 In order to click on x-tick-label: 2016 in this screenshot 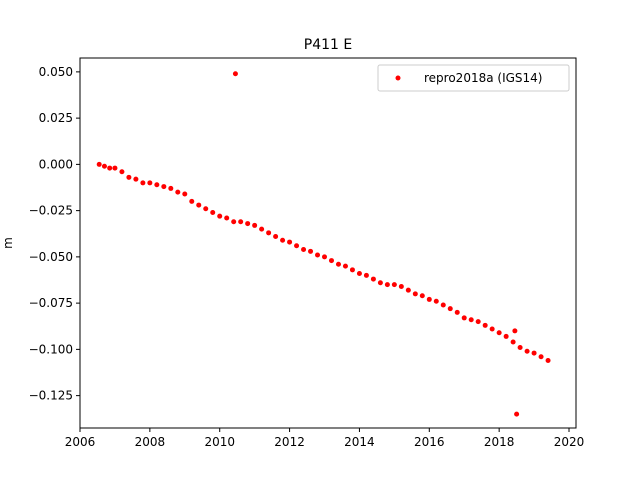, I will do `click(429, 442)`.